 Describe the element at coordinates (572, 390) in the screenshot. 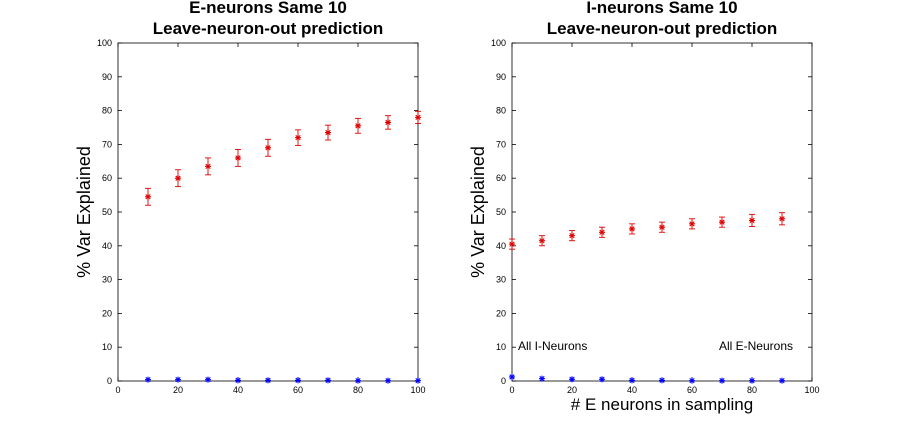

I see `chart-right-xtick-label: 20` at that location.